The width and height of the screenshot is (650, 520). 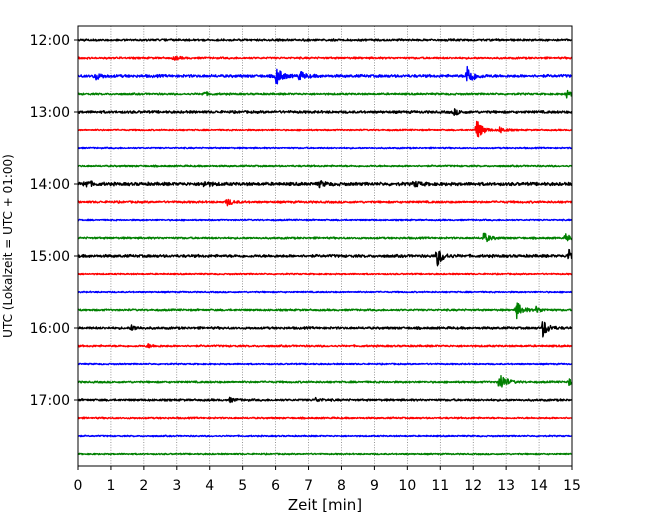 What do you see at coordinates (440, 486) in the screenshot?
I see `x-tick-label: 11` at bounding box center [440, 486].